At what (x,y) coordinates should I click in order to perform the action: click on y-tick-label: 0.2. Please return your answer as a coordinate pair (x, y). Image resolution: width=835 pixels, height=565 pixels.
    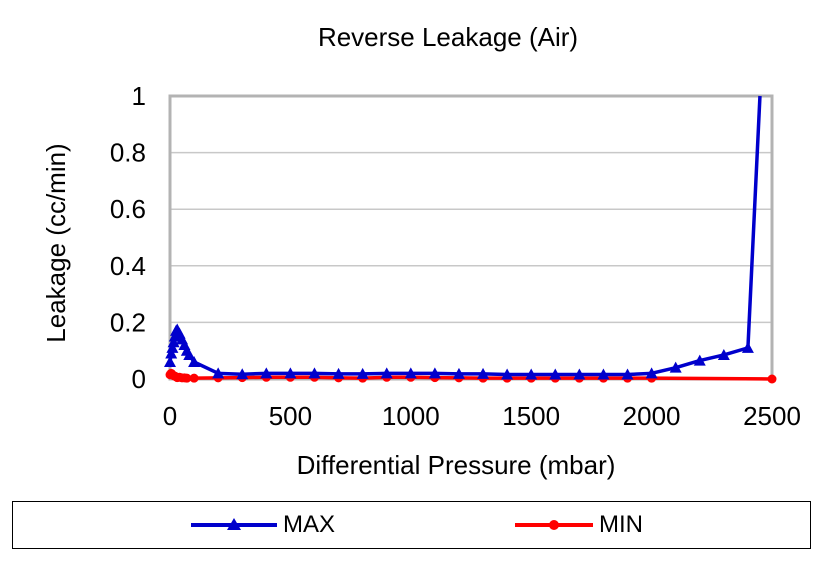
    Looking at the image, I should click on (128, 322).